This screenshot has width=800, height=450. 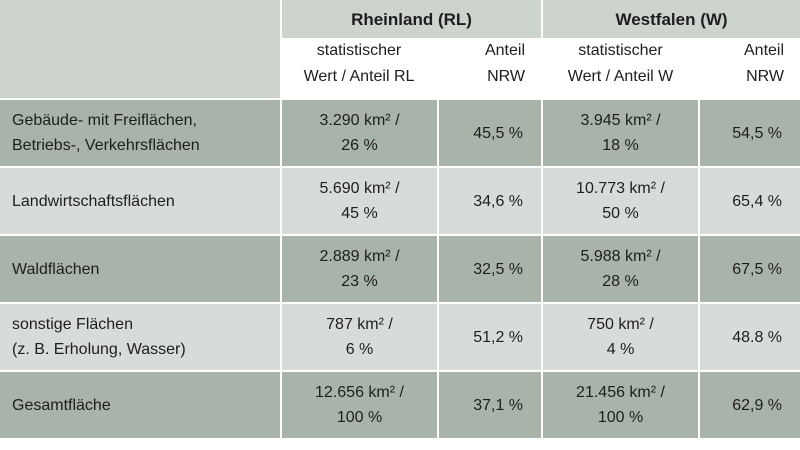 I want to click on header-westfalen: Westfalen (W), so click(x=670, y=19).